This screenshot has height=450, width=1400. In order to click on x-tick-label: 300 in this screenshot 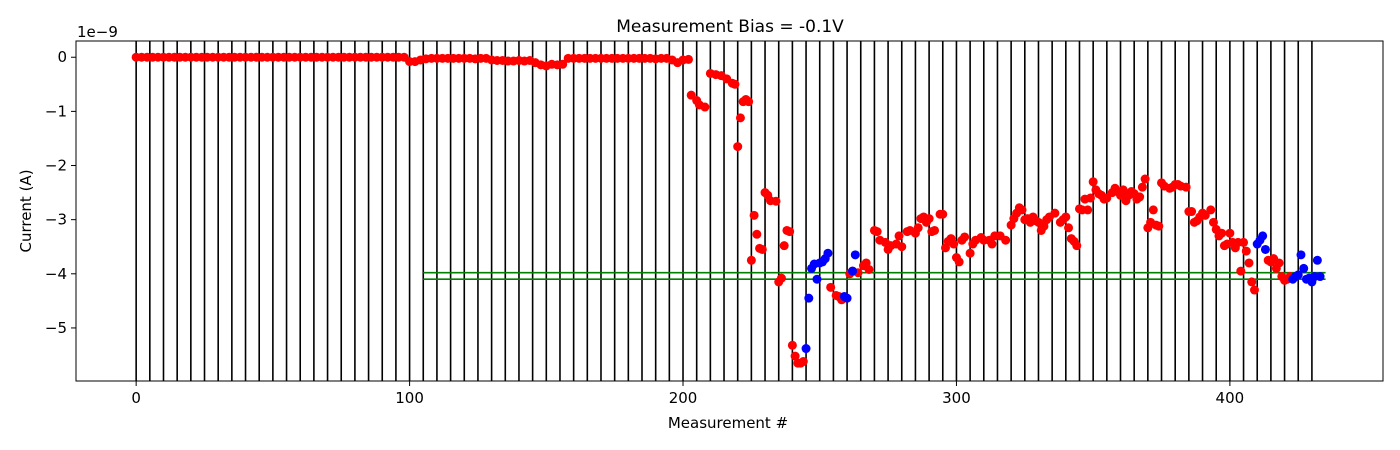, I will do `click(956, 398)`.